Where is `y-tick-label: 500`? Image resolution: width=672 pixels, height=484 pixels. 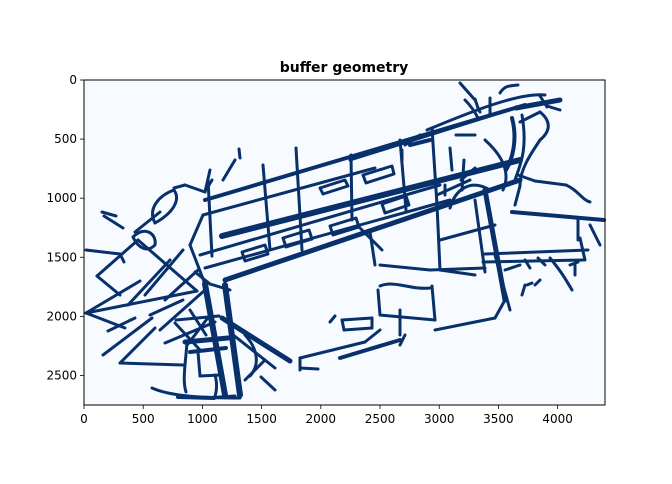
y-tick-label: 500 is located at coordinates (65, 139).